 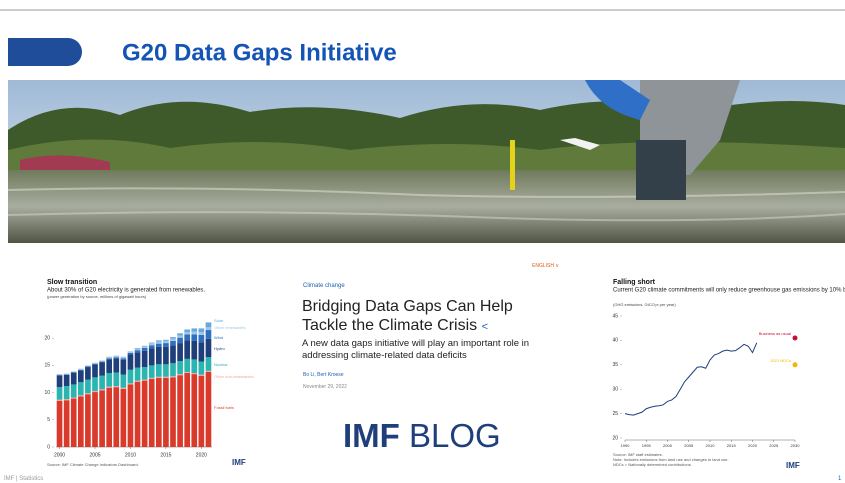 I want to click on share-icon: <, so click(x=485, y=327).